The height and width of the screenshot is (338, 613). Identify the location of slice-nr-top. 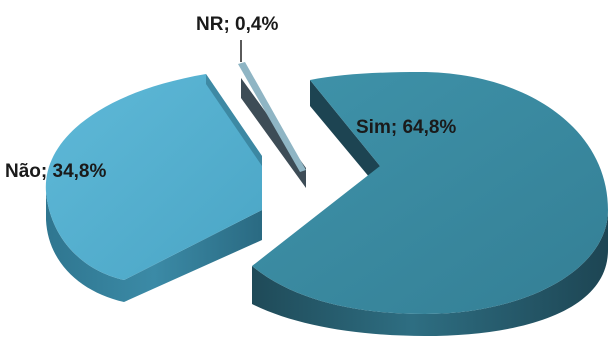
(272, 117).